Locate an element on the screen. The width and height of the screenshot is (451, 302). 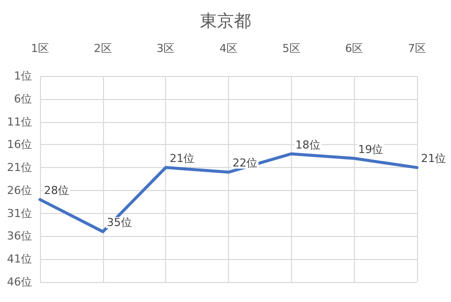
y-tick-label: 11位 is located at coordinates (19, 121).